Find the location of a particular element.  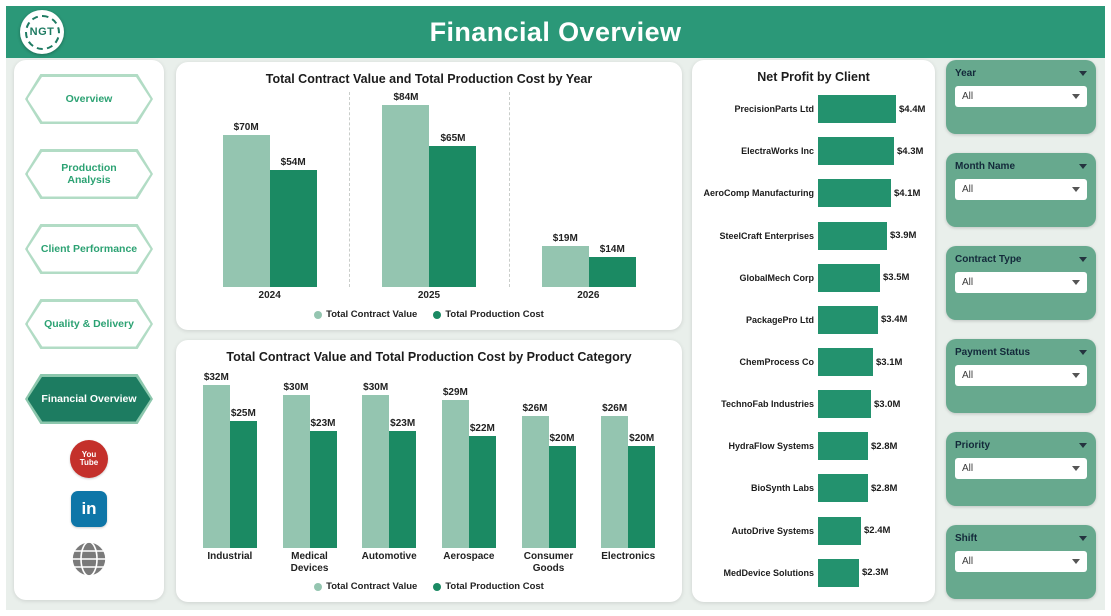

slicer-title: Contract Type is located at coordinates (988, 259).